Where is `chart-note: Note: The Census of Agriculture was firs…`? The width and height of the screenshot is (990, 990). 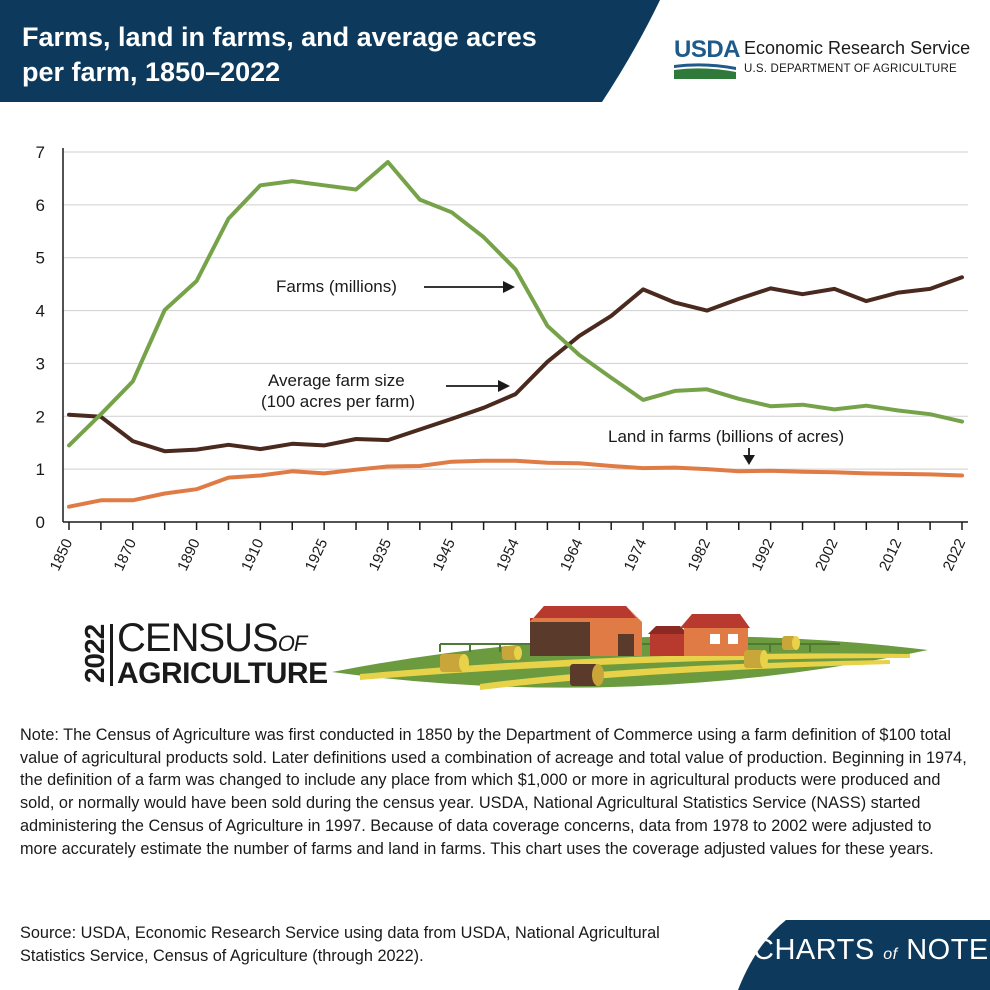 chart-note: Note: The Census of Agriculture was firs… is located at coordinates (493, 792).